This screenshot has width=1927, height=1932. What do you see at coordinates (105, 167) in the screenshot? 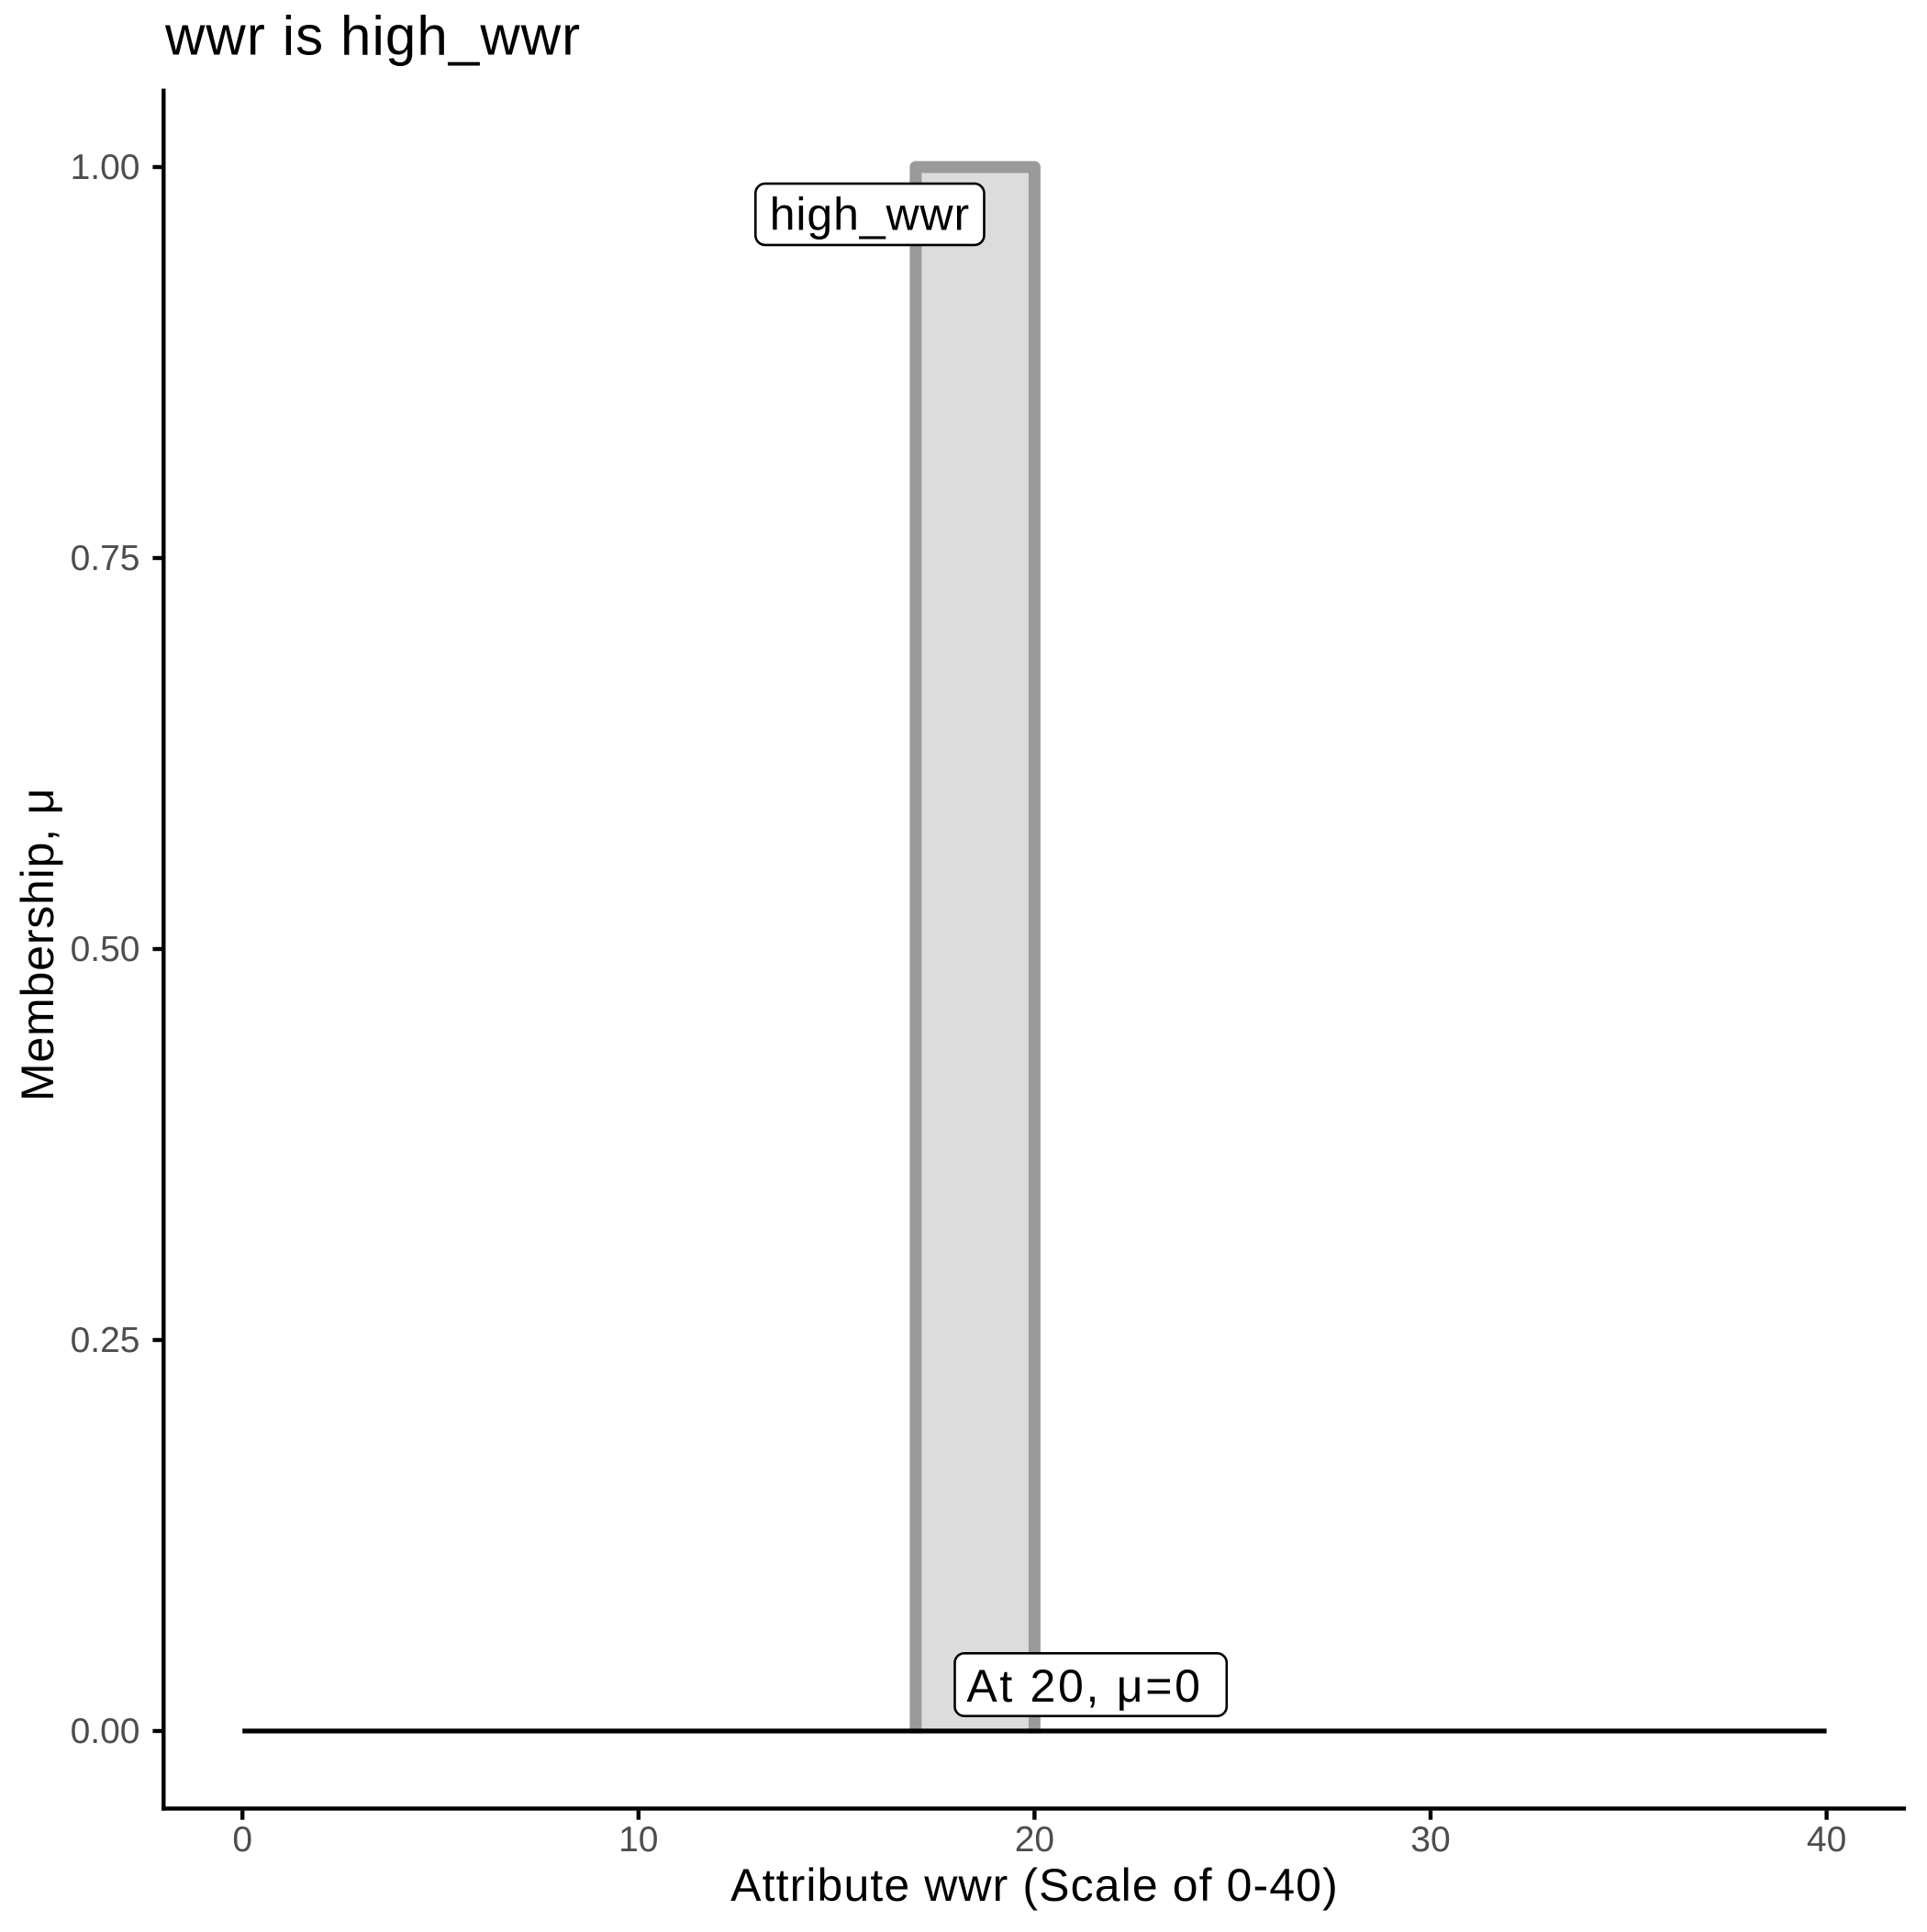
I see `svg-text: 1.00` at bounding box center [105, 167].